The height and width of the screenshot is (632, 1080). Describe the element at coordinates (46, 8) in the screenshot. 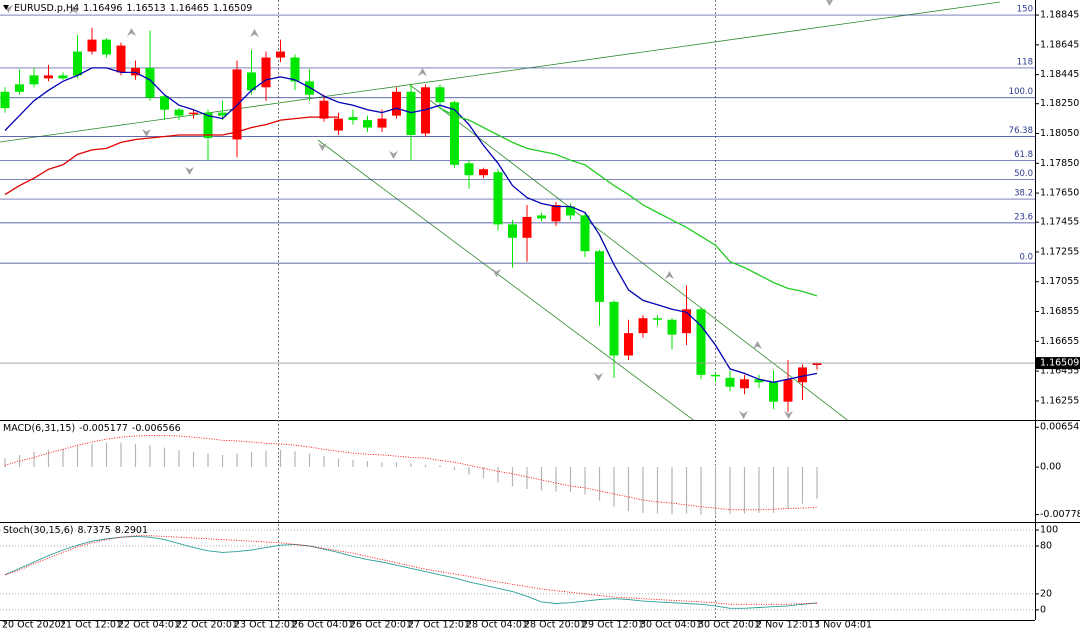

I see `symbol: EURUSD.p,H4` at that location.